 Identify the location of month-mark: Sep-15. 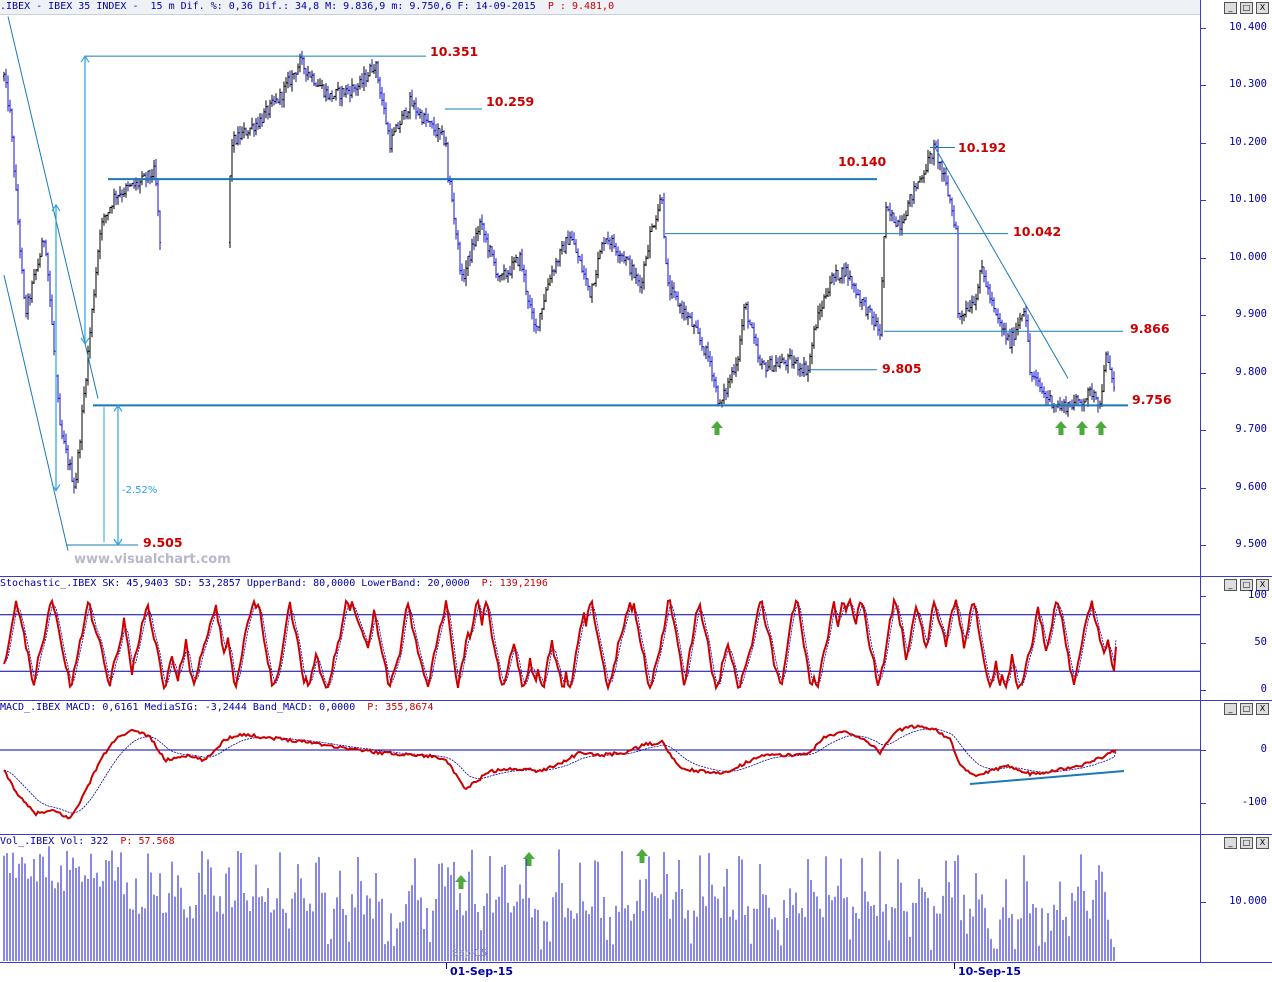
(470, 953).